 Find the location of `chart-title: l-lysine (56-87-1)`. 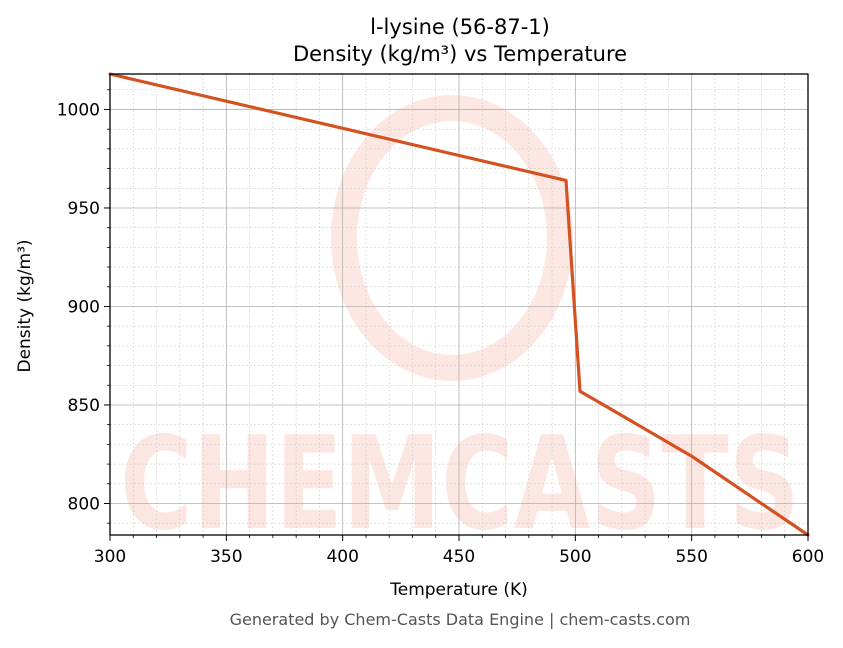

chart-title: l-lysine (56-87-1) is located at coordinates (460, 27).